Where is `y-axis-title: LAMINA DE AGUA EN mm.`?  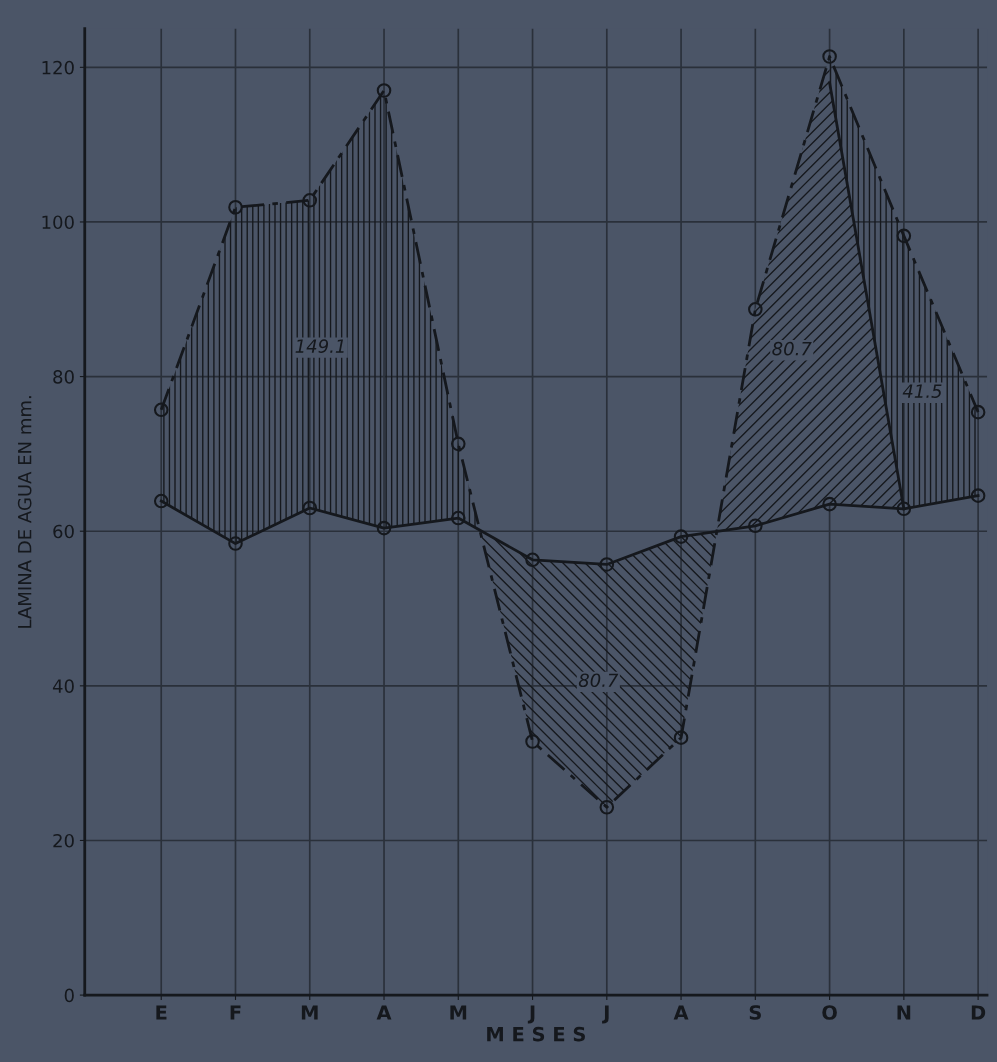 y-axis-title: LAMINA DE AGUA EN mm. is located at coordinates (24, 512).